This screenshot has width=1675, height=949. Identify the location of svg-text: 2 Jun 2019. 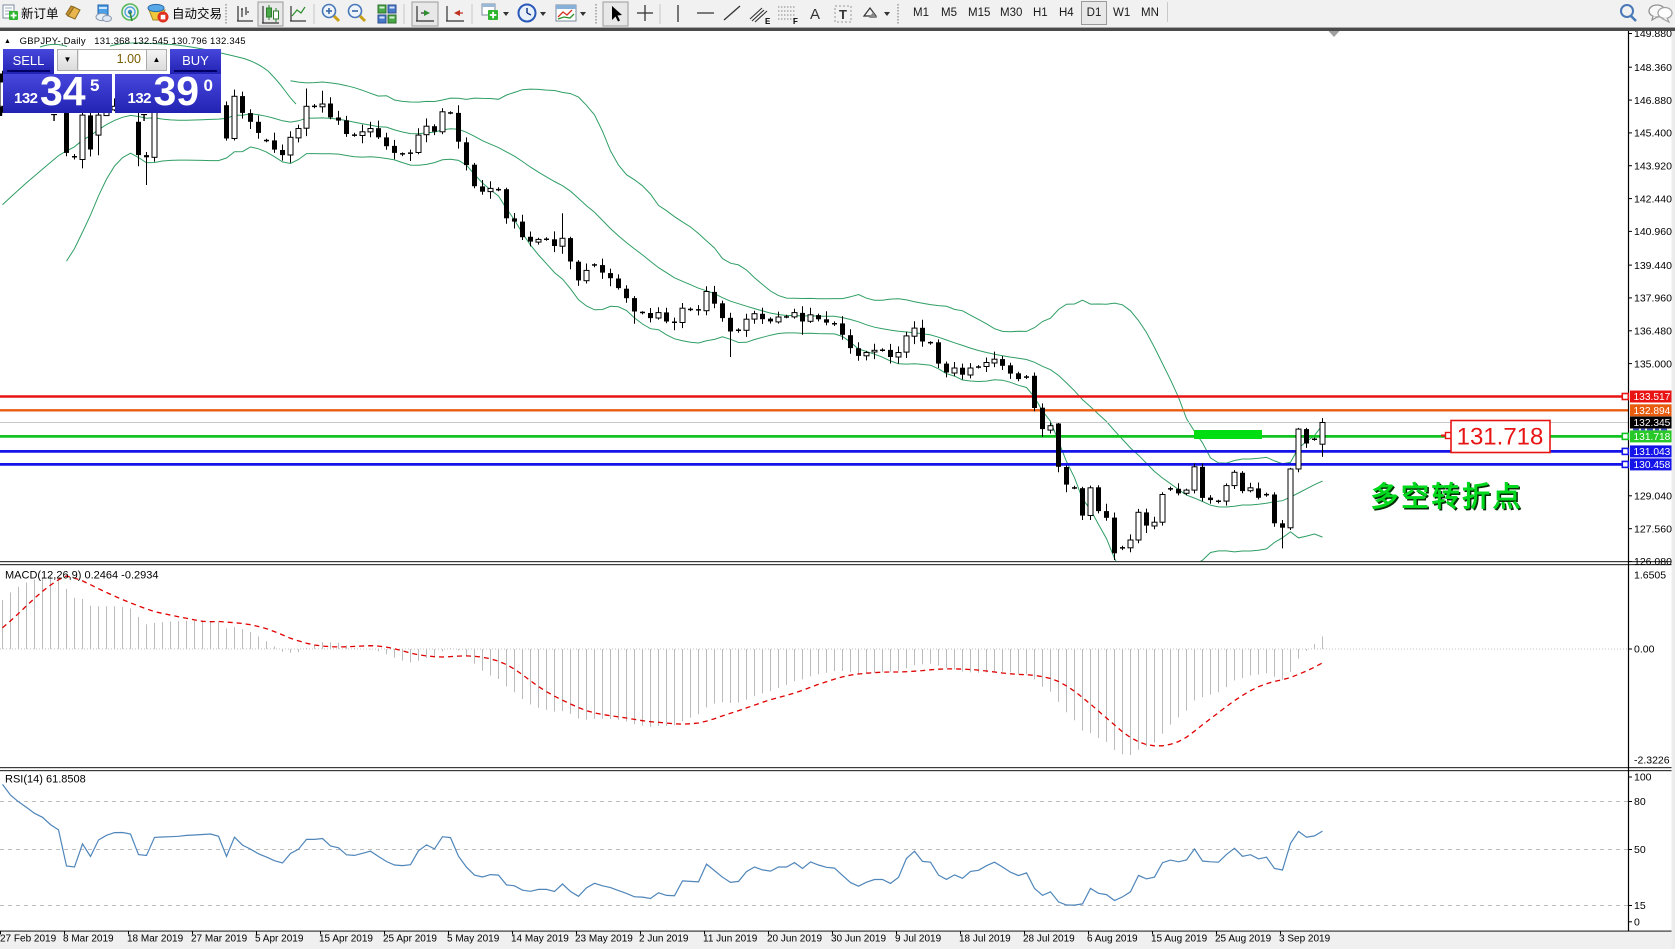
(664, 939).